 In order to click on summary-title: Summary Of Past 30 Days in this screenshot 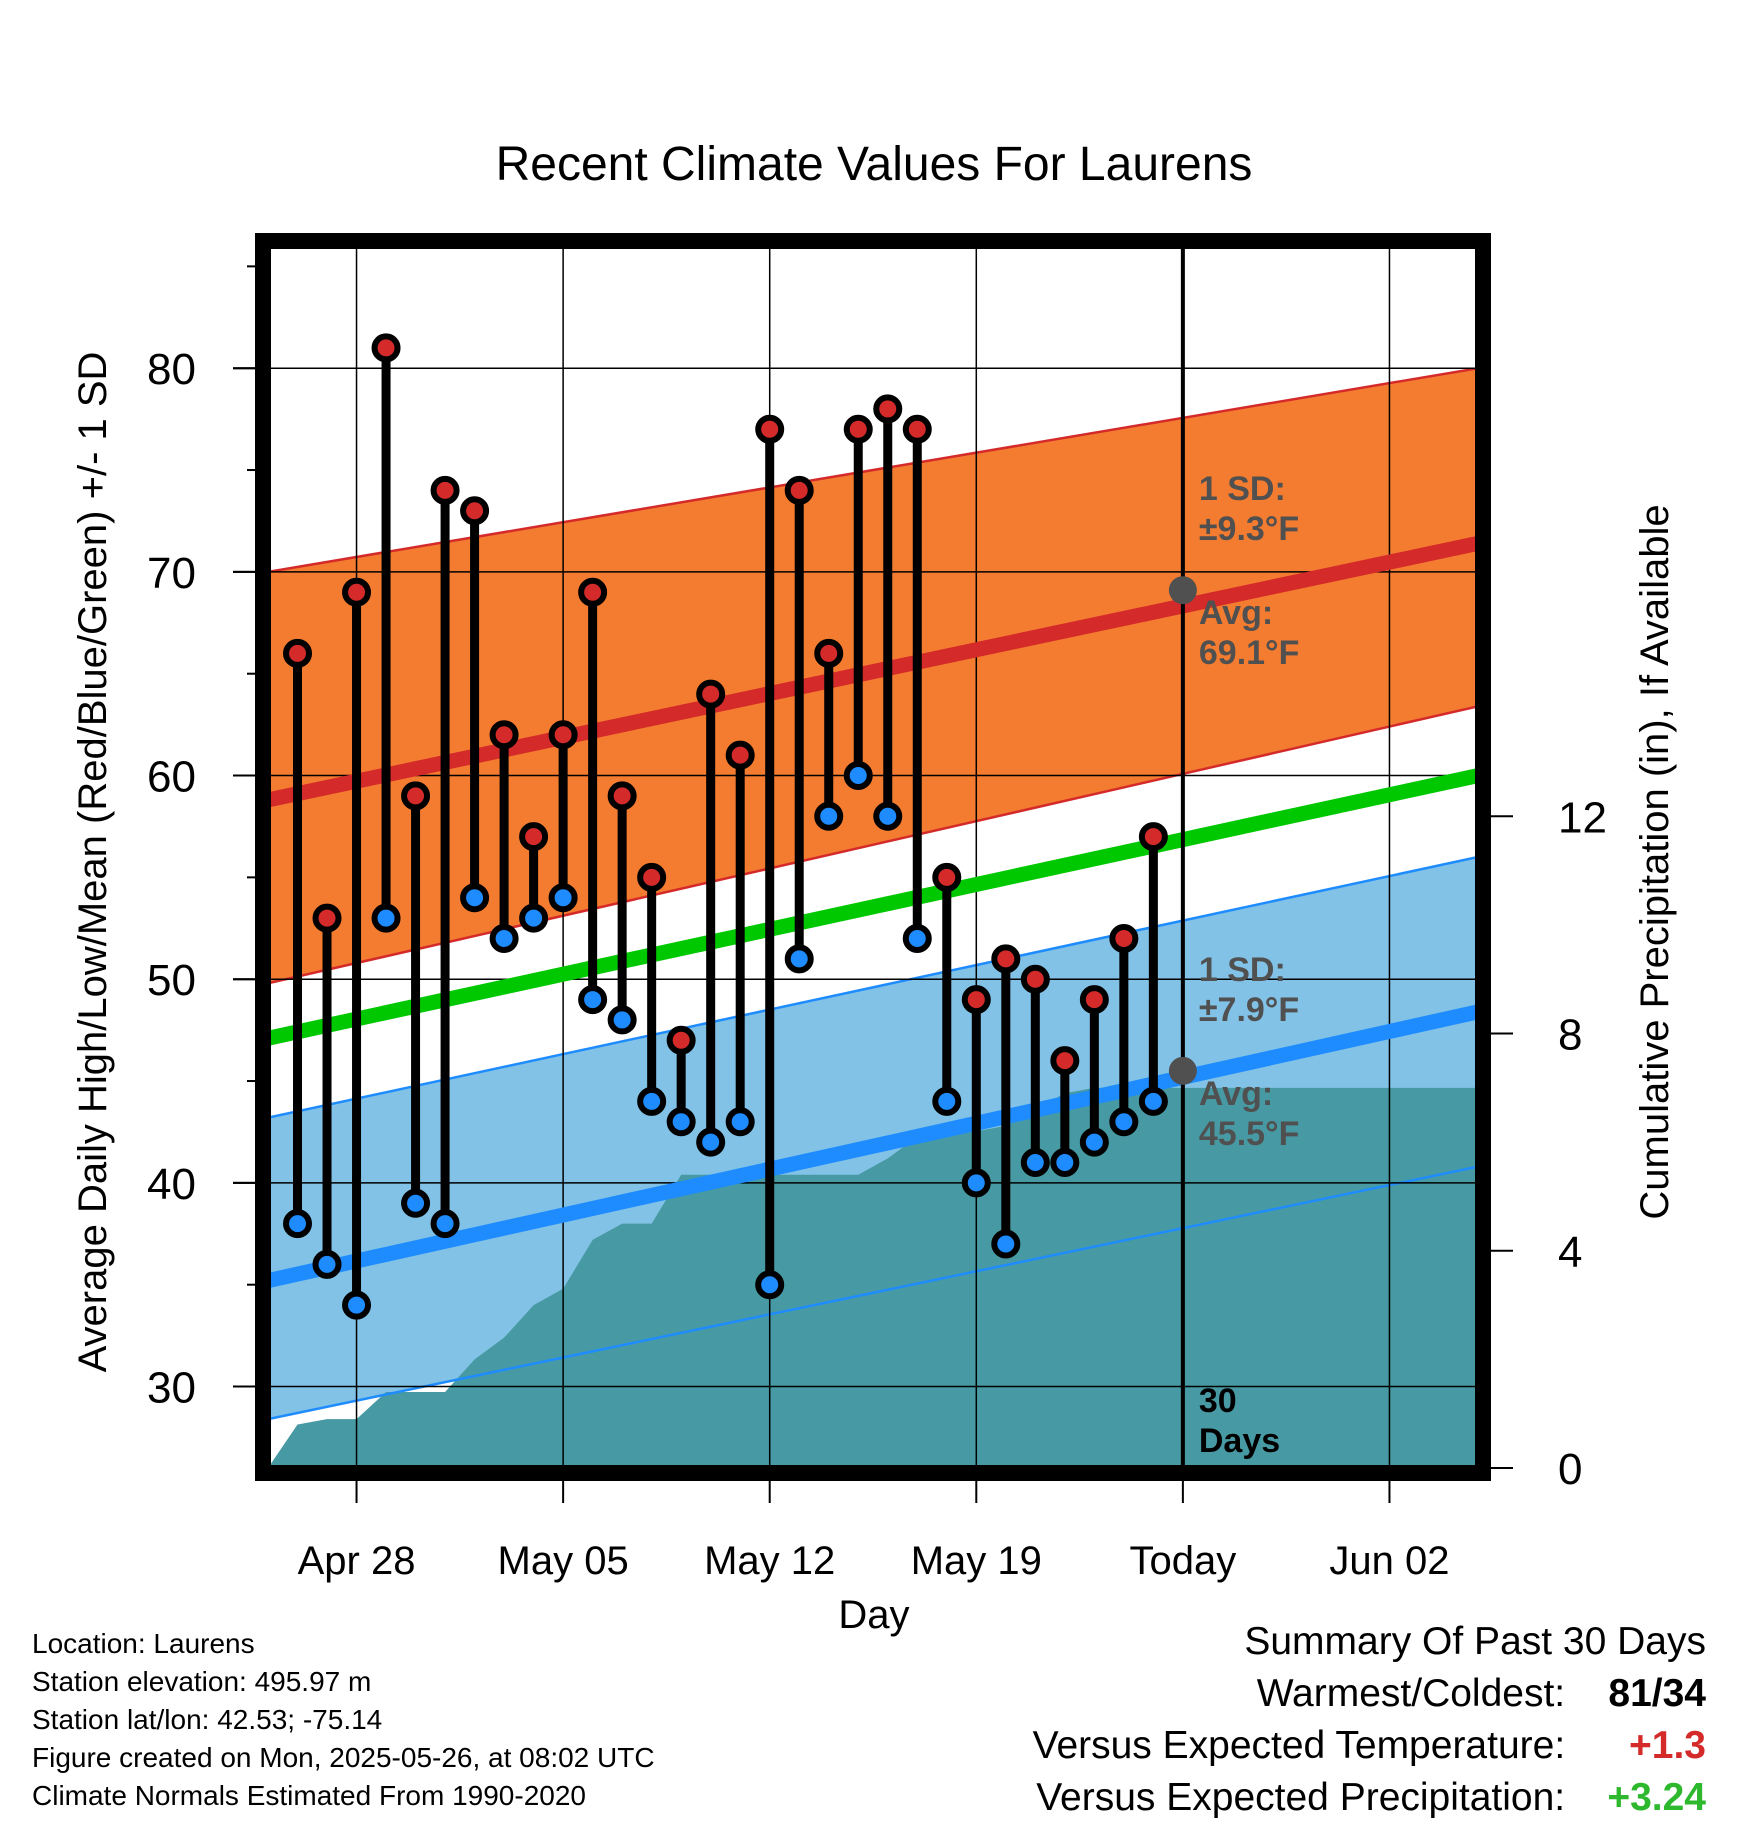, I will do `click(1475, 1642)`.